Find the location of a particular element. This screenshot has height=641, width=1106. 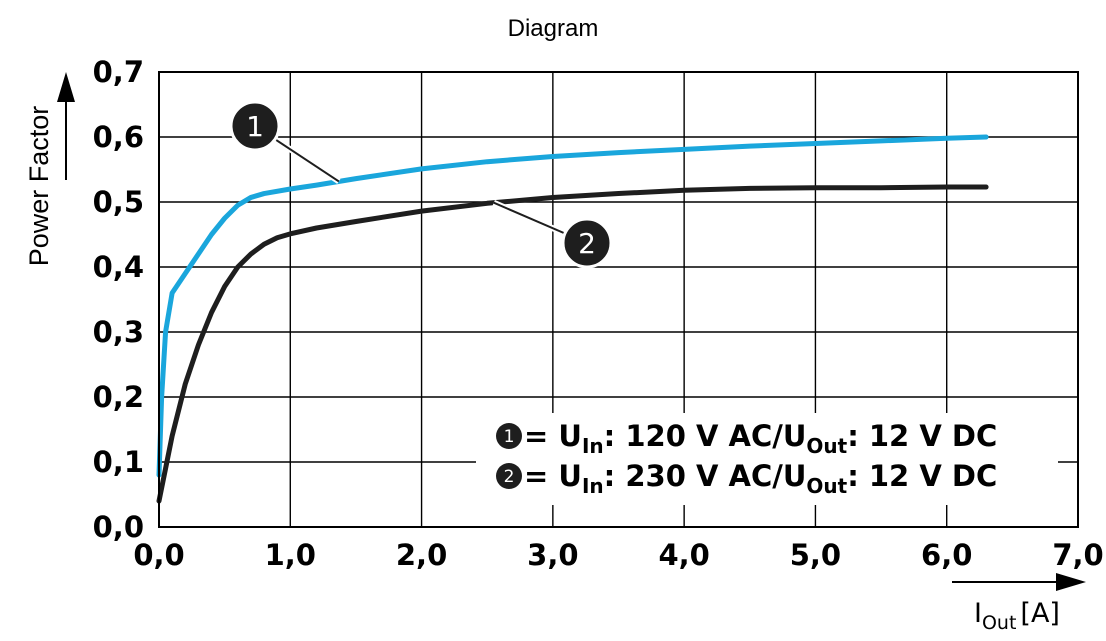

y-tick-label: 0,2 is located at coordinates (118, 397).